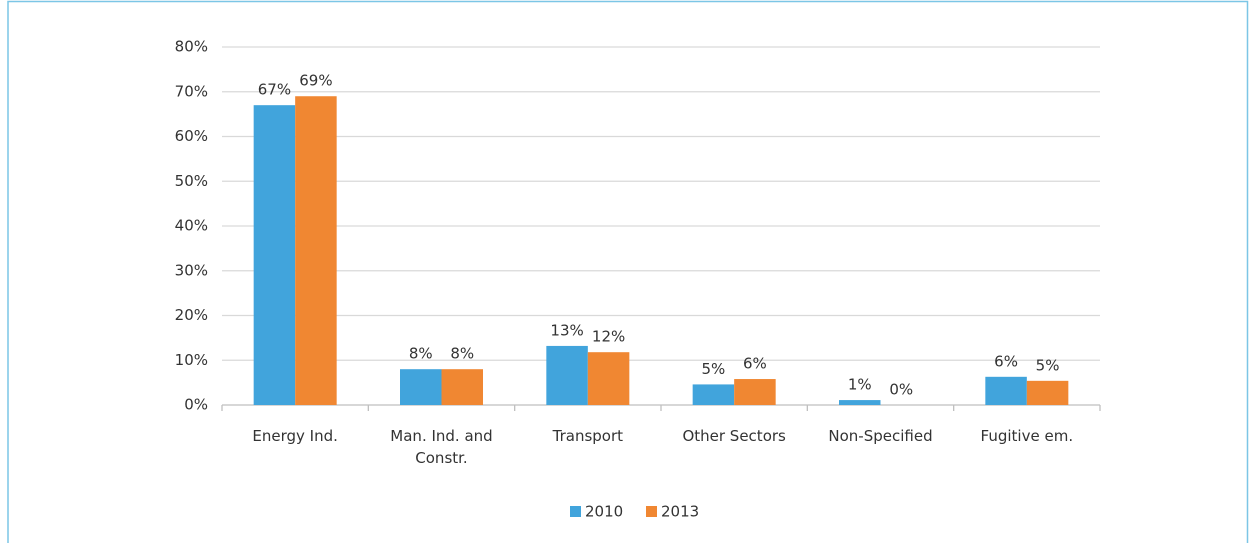 This screenshot has width=1250, height=543. I want to click on y-tick-label: 50%, so click(191, 181).